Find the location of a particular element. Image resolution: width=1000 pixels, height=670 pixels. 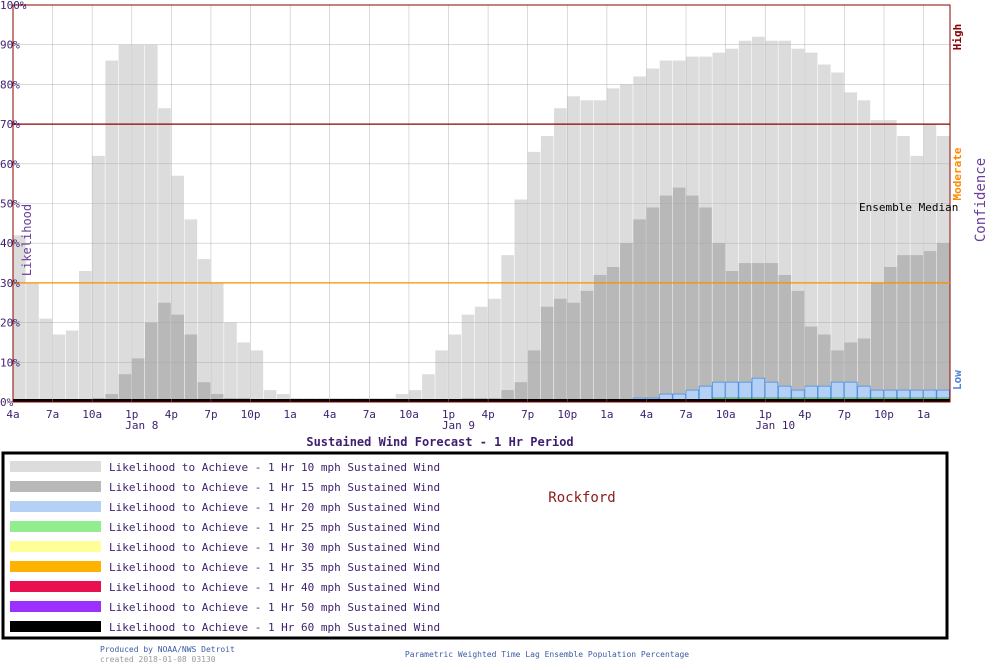

x-tick-2: 10a is located at coordinates (92, 414).